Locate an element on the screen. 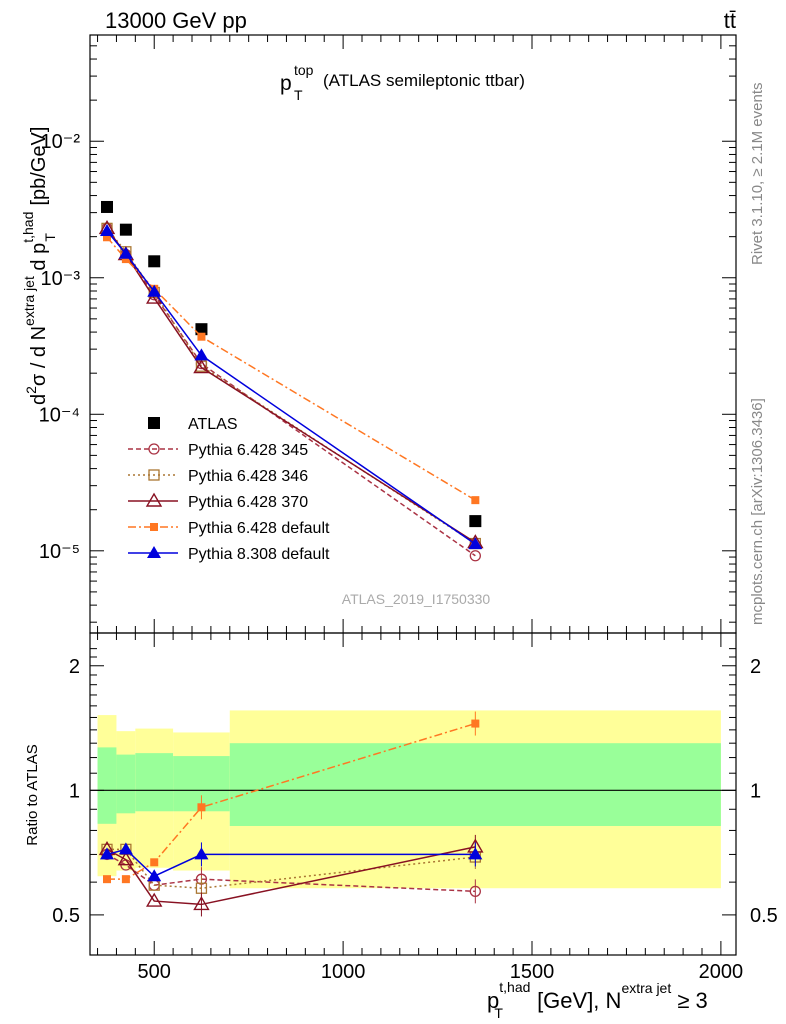 The image size is (786, 1024). legend-label: ATLAS is located at coordinates (213, 424).